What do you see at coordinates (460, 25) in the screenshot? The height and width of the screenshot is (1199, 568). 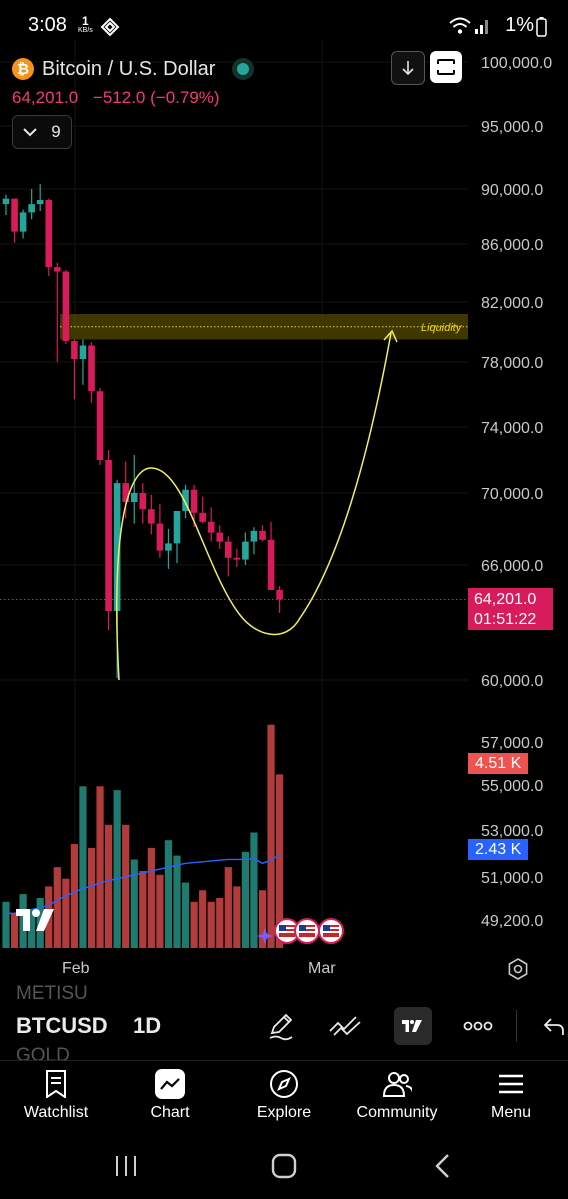 I see `wifi-icon` at bounding box center [460, 25].